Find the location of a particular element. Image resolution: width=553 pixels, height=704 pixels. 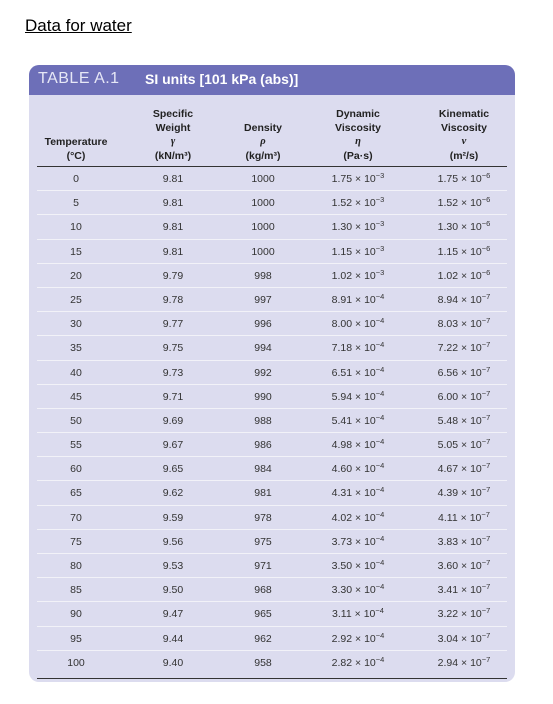

table-row: 60 9.65 984 4.60 × 10−4 4.67 × 10−7 is located at coordinates (272, 469).